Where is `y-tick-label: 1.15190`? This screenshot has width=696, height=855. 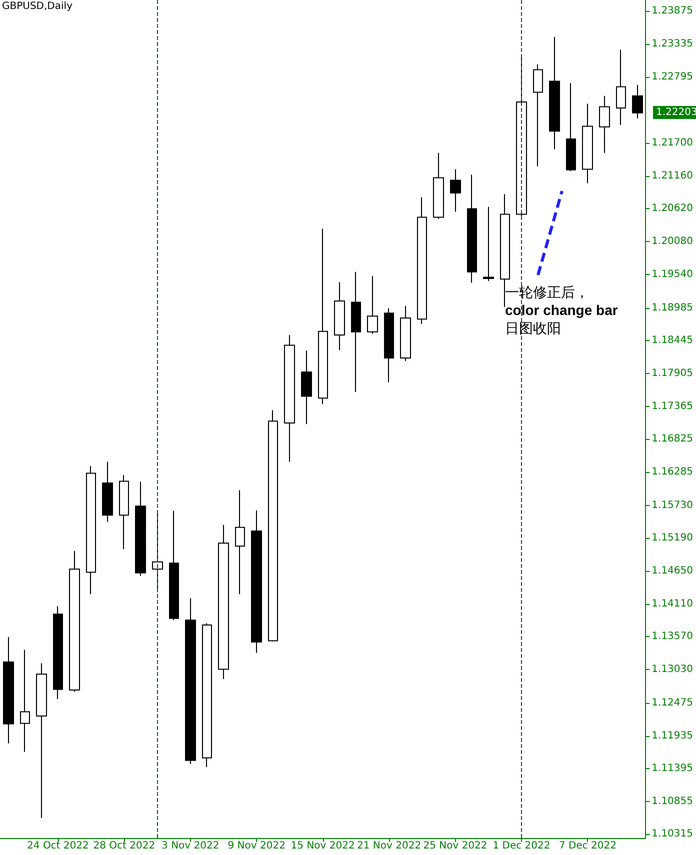
y-tick-label: 1.15190 is located at coordinates (673, 538).